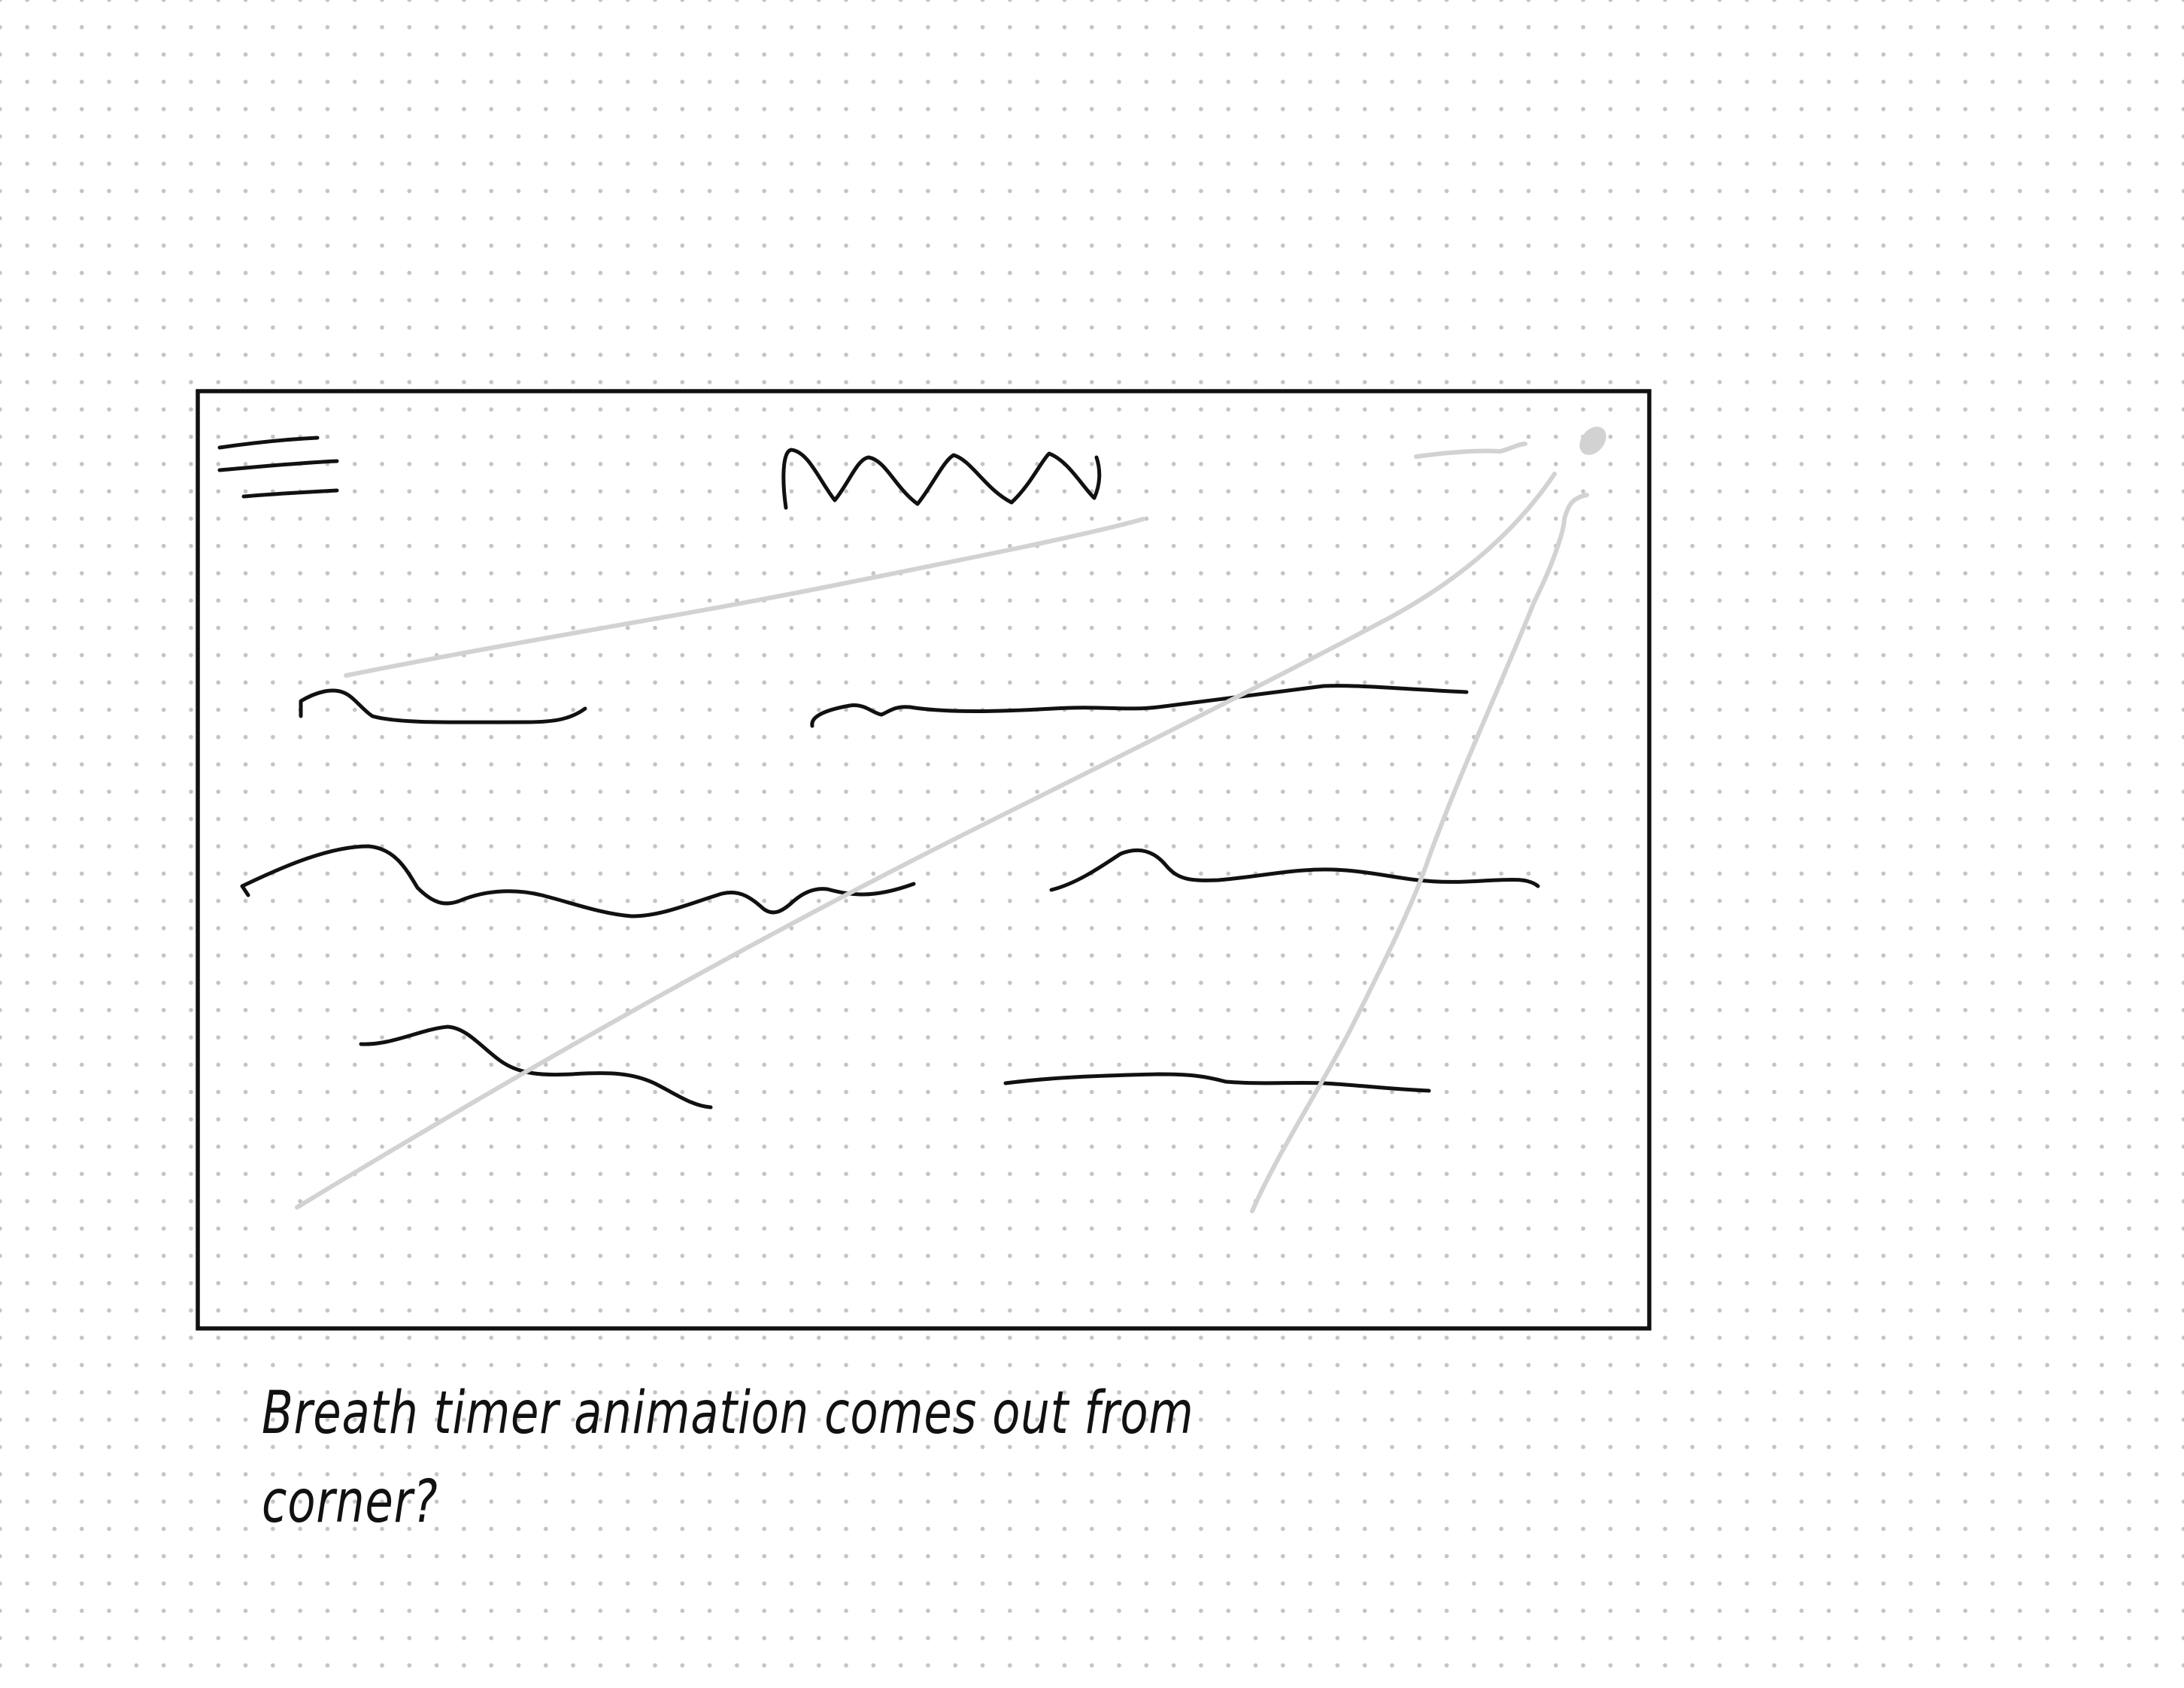 The image size is (2184, 1688). What do you see at coordinates (941, 479) in the screenshot?
I see `title-squiggle` at bounding box center [941, 479].